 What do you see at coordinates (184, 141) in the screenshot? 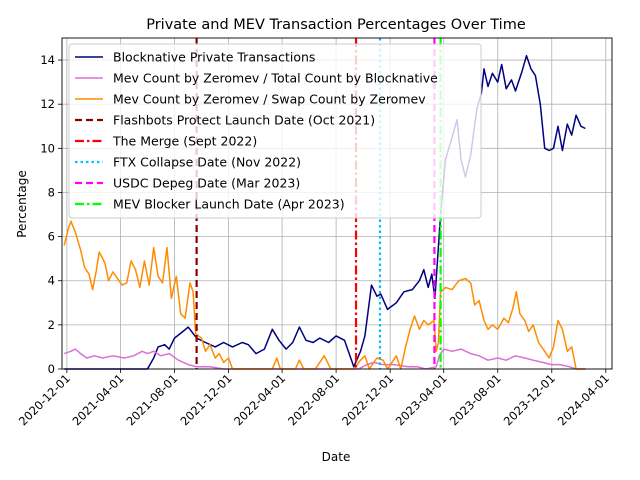
I see `legend-label: The Merge (Sept 2022)` at bounding box center [184, 141].